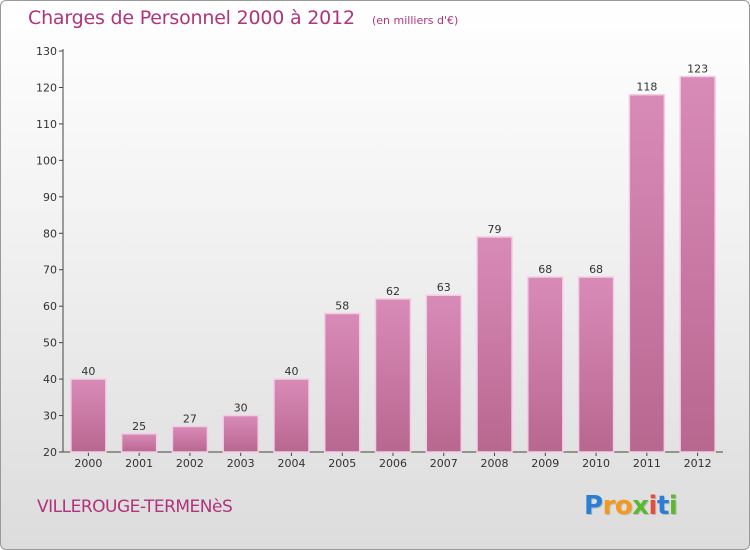 The width and height of the screenshot is (750, 550). What do you see at coordinates (50, 452) in the screenshot?
I see `y-tick-label: 20` at bounding box center [50, 452].